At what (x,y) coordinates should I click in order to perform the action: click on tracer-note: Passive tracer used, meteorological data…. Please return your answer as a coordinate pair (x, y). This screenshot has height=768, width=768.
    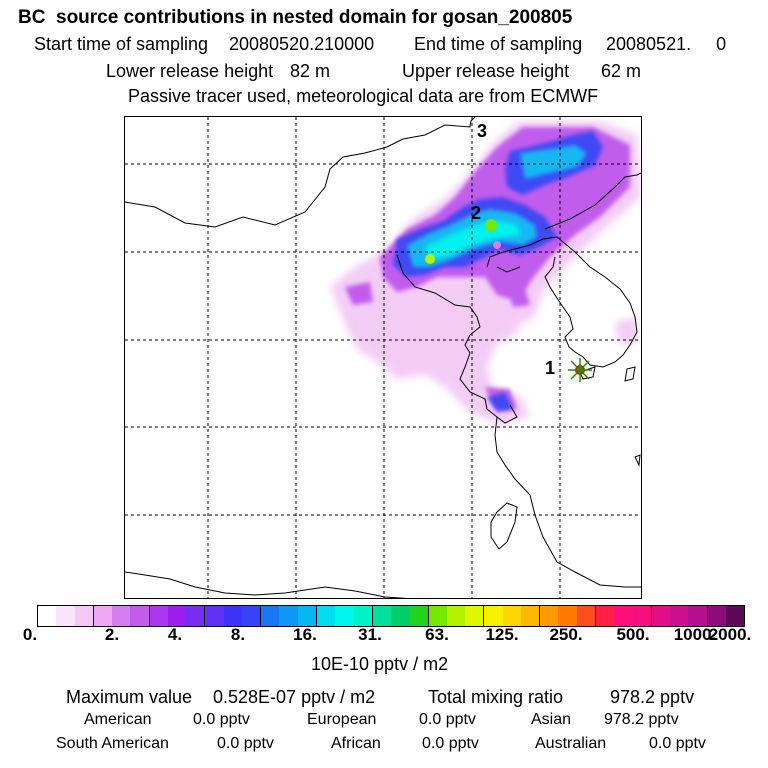
    Looking at the image, I should click on (363, 96).